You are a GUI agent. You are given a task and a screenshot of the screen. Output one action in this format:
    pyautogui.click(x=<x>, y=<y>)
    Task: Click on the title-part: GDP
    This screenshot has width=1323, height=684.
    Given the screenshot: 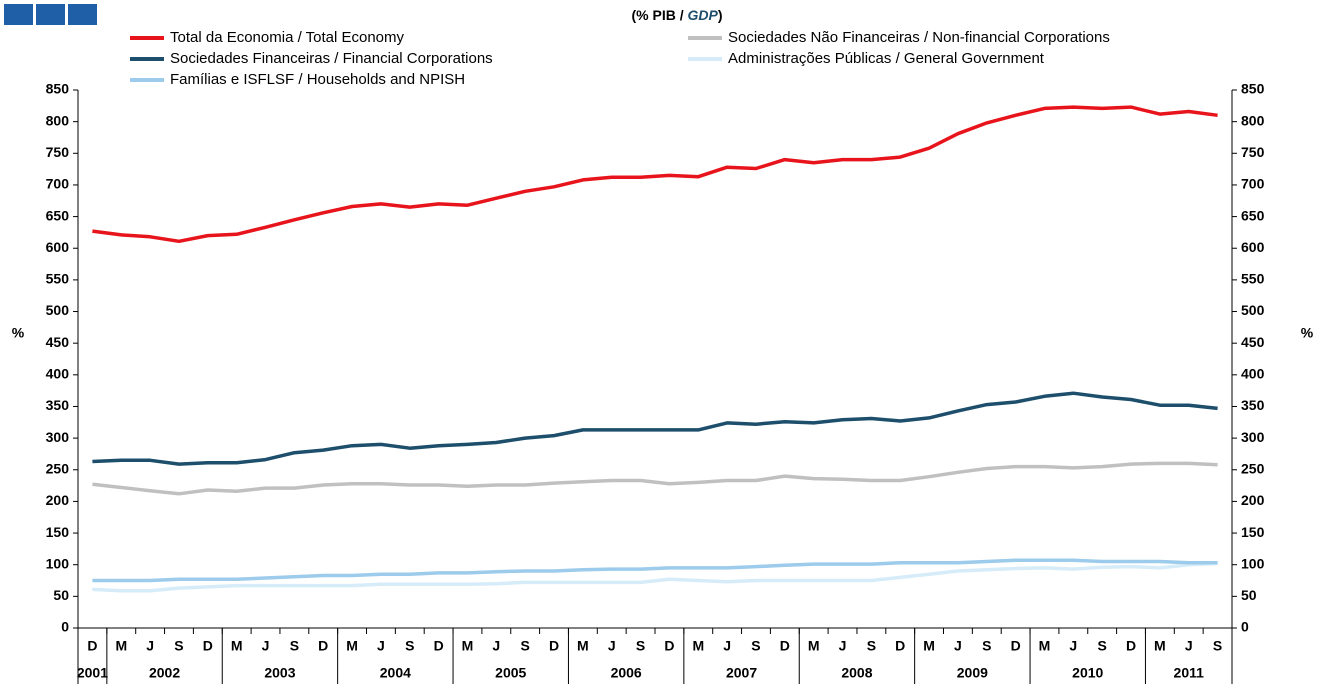 What is the action you would take?
    pyautogui.click(x=703, y=15)
    